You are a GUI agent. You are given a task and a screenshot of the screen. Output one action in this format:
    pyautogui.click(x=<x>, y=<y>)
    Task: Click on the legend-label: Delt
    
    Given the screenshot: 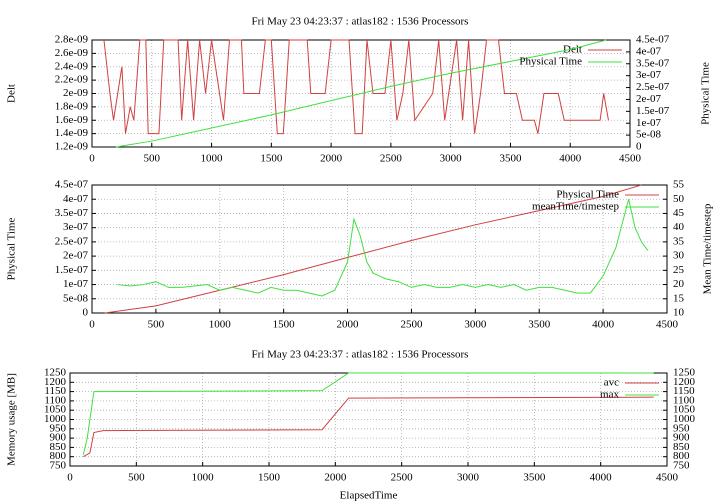 What is the action you would take?
    pyautogui.click(x=572, y=50)
    